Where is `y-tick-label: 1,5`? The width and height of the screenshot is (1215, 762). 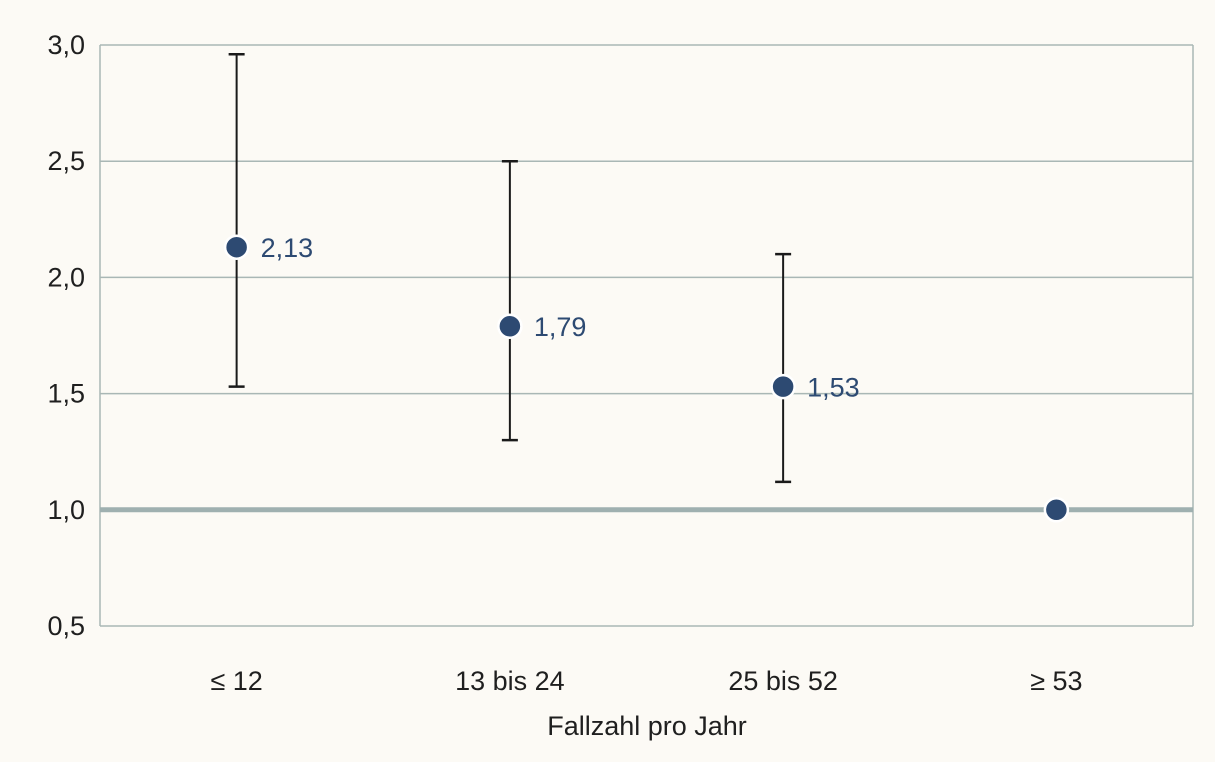 y-tick-label: 1,5 is located at coordinates (66, 394).